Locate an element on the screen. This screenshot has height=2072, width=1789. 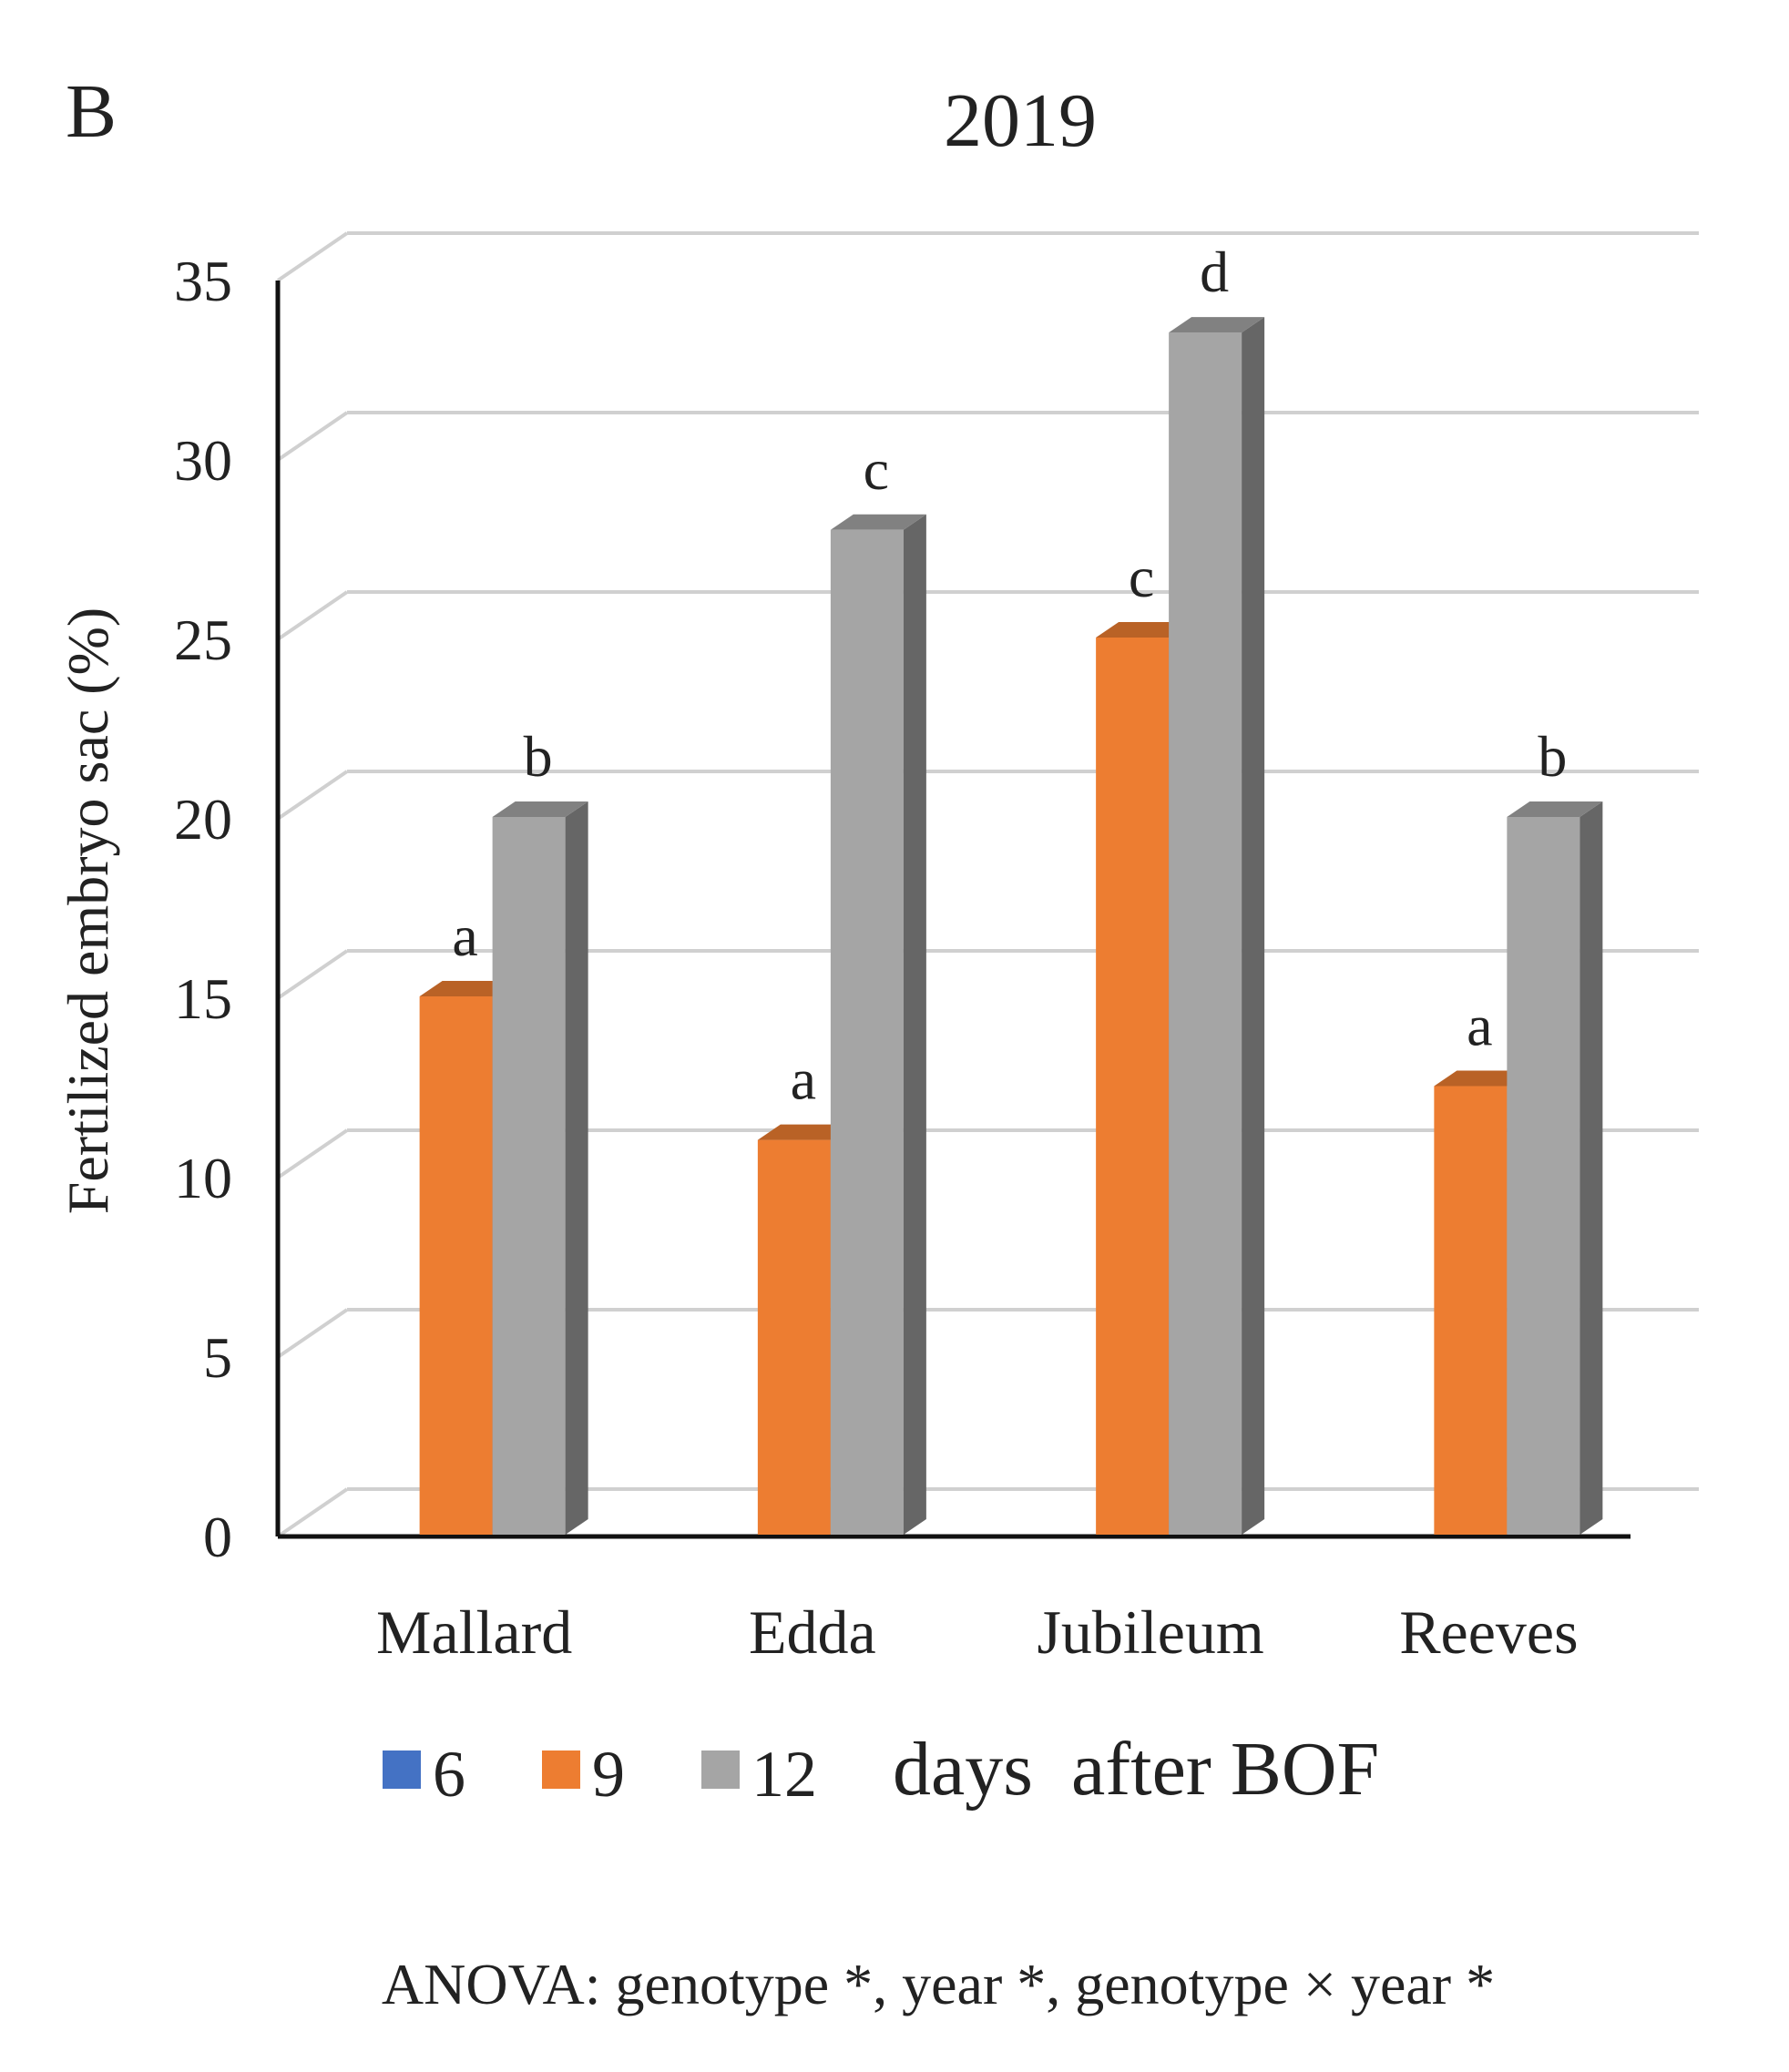
x-tick-label: Mallard is located at coordinates (474, 1632).